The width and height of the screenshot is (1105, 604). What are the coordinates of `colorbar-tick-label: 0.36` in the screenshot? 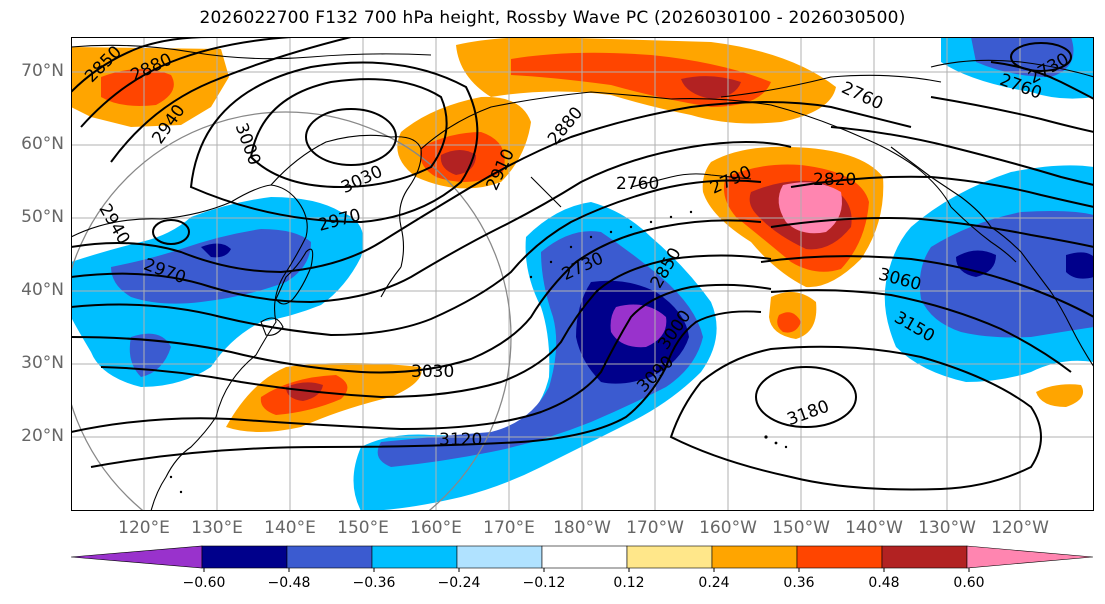 It's located at (799, 583).